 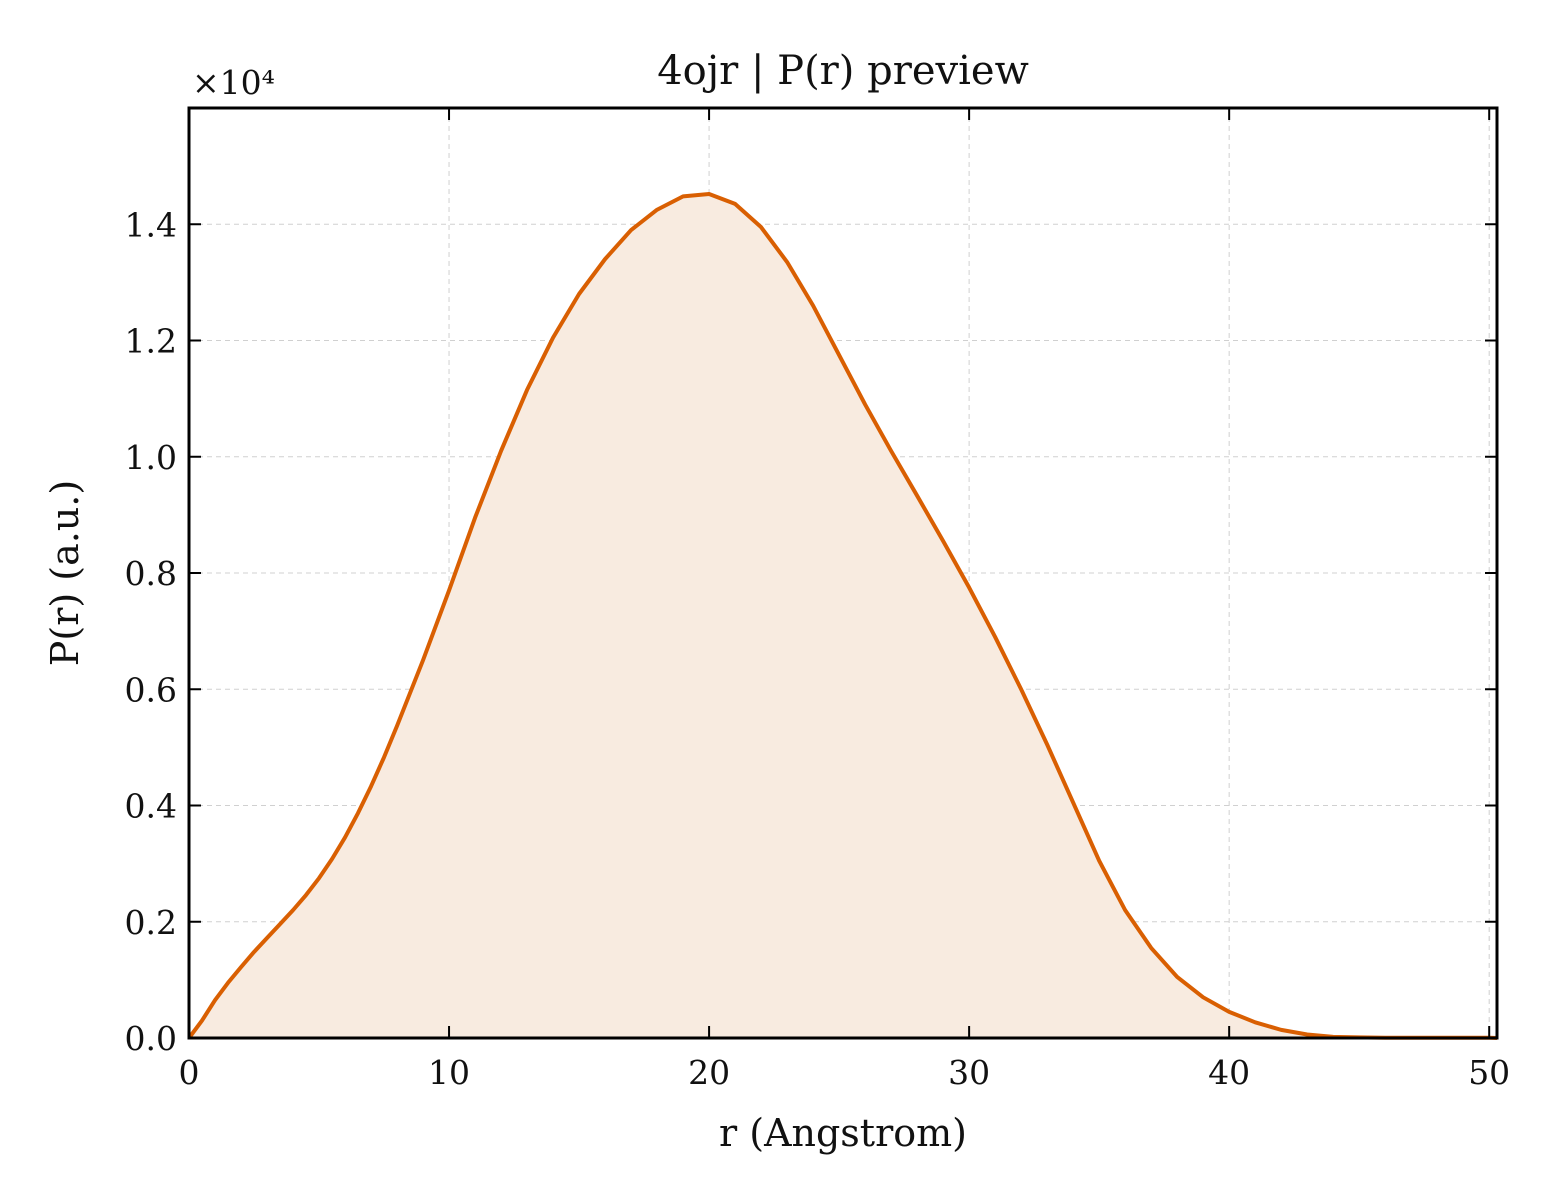 I want to click on y-tick-label: 1.0, so click(x=151, y=457).